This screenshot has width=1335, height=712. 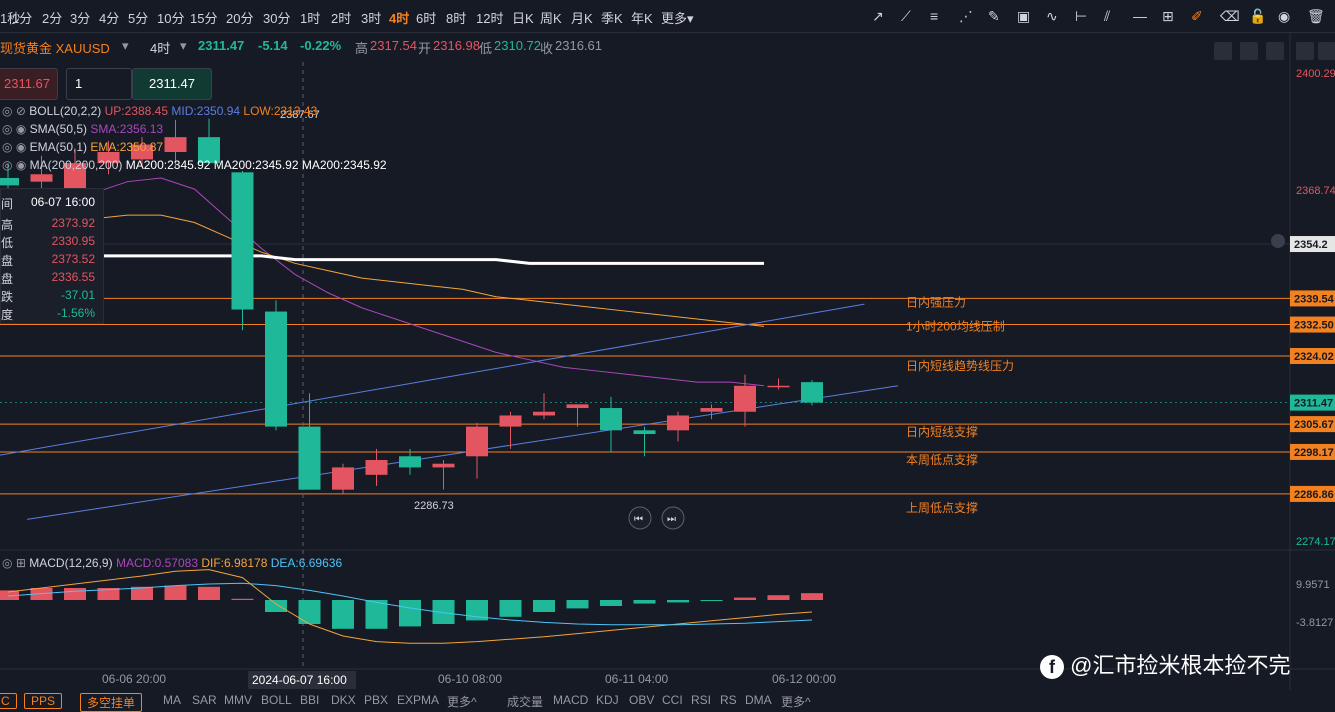 I want to click on alert-bell-icon, so click(x=1278, y=241).